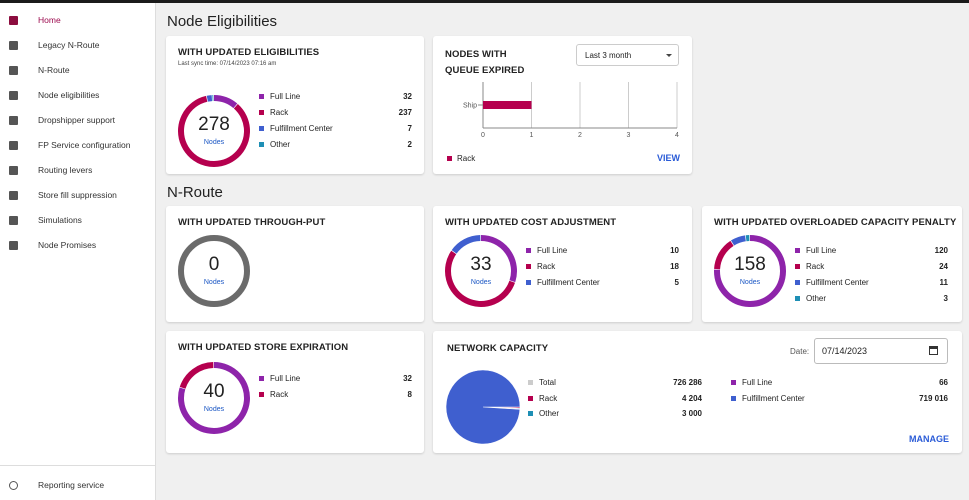 The width and height of the screenshot is (969, 500). Describe the element at coordinates (409, 128) in the screenshot. I see `legend-value: 7` at that location.